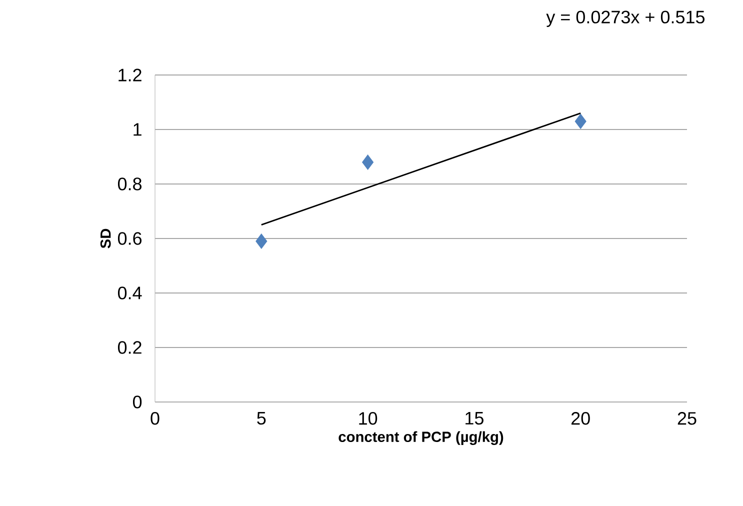  What do you see at coordinates (105, 238) in the screenshot?
I see `y-axis-title: SD` at bounding box center [105, 238].